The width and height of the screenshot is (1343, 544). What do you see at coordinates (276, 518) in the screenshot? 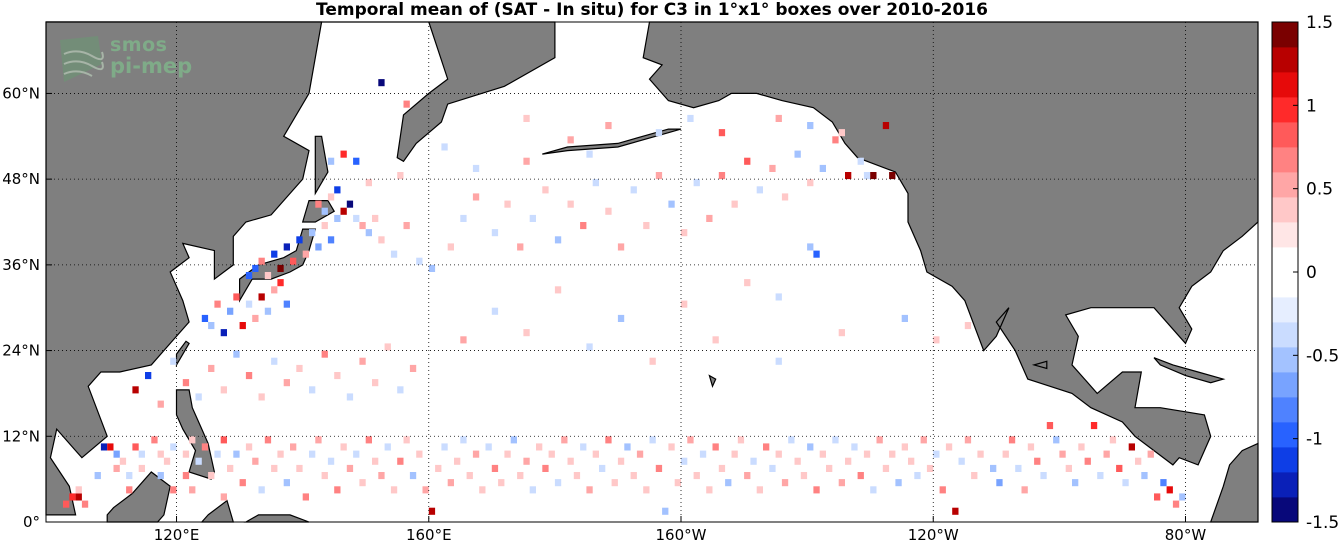
I see `new-guinea` at bounding box center [276, 518].